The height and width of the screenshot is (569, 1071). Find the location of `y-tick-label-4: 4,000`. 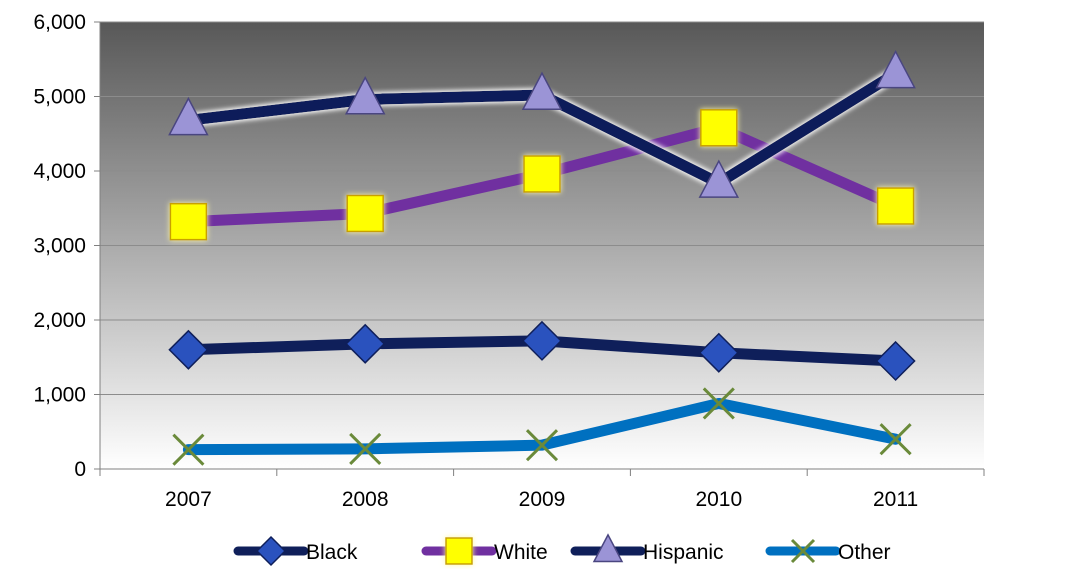

y-tick-label-4: 4,000 is located at coordinates (59, 171).